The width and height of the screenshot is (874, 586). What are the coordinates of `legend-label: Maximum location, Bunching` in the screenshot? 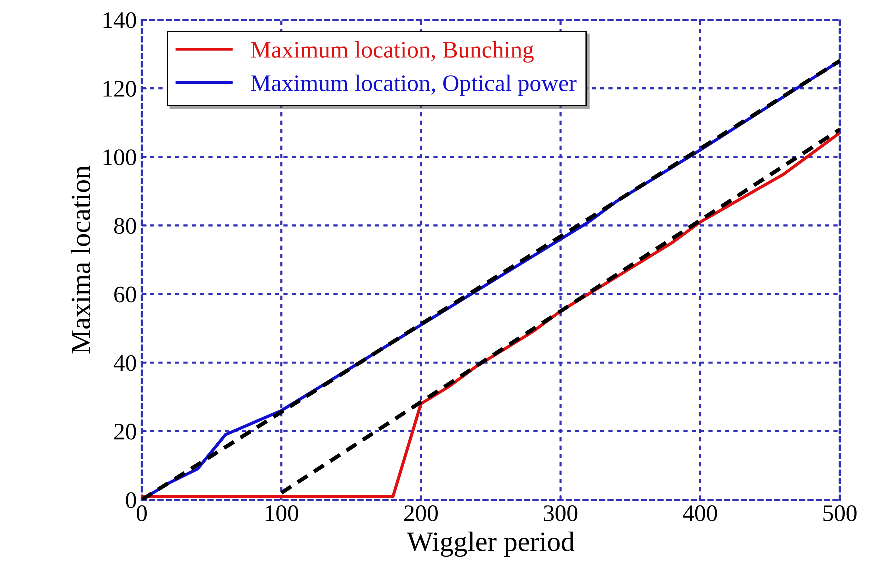 It's located at (392, 52).